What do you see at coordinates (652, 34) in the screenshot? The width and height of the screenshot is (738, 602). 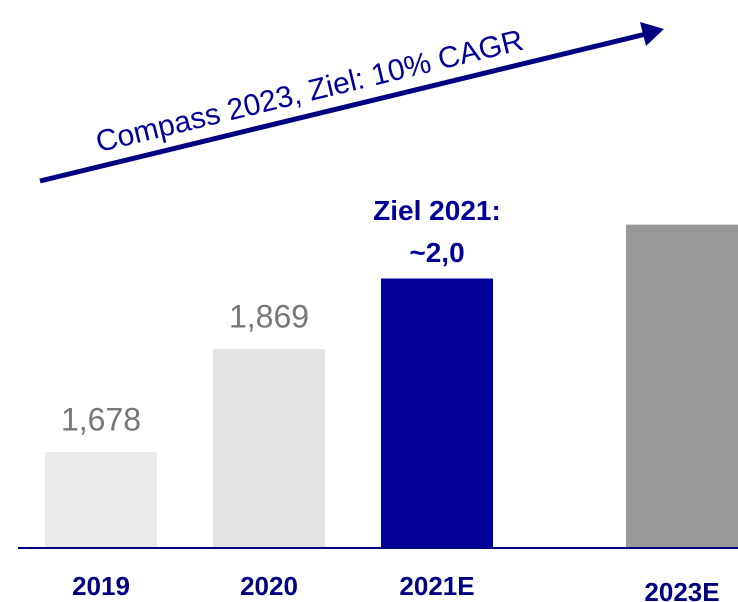 I see `arrow-head` at bounding box center [652, 34].